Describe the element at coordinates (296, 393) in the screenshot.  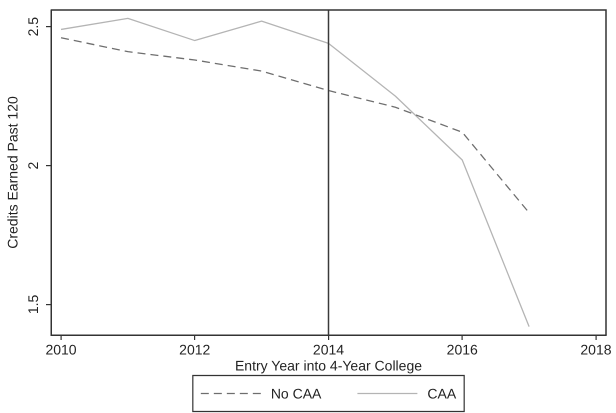
I see `legend-label: No CAA` at that location.